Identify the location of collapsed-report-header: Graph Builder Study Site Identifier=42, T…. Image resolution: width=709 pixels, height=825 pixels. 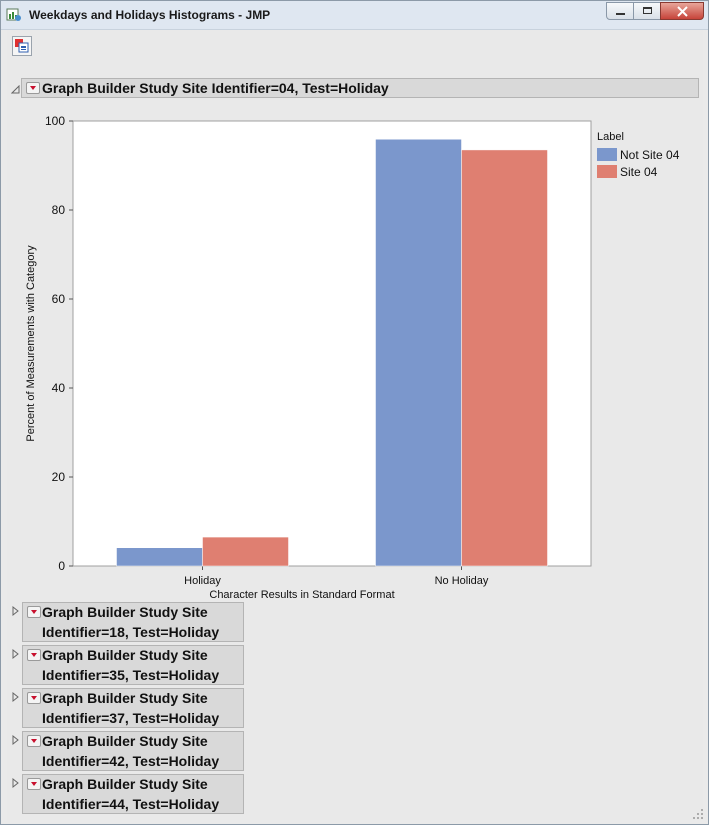
(133, 751).